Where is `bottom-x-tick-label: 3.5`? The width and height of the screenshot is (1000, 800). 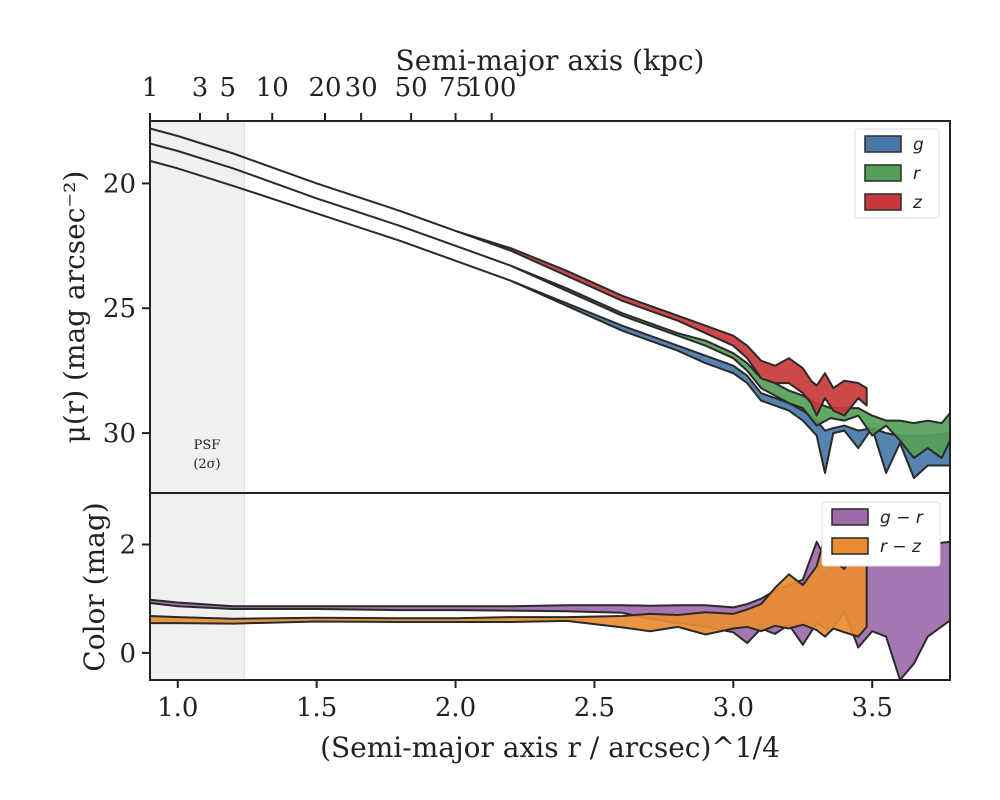
bottom-x-tick-label: 3.5 is located at coordinates (872, 708).